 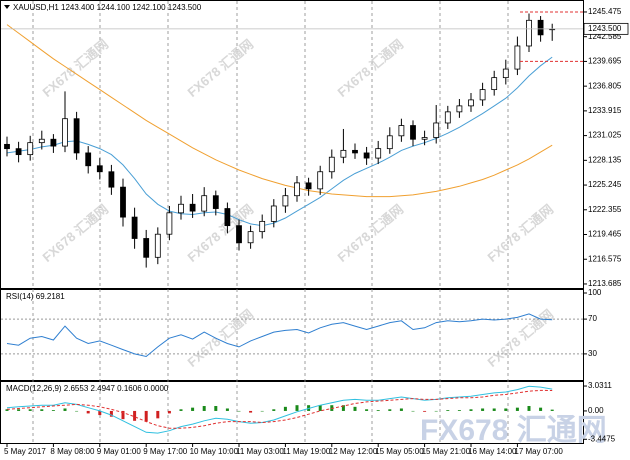 I want to click on menu-icon, so click(x=7, y=7).